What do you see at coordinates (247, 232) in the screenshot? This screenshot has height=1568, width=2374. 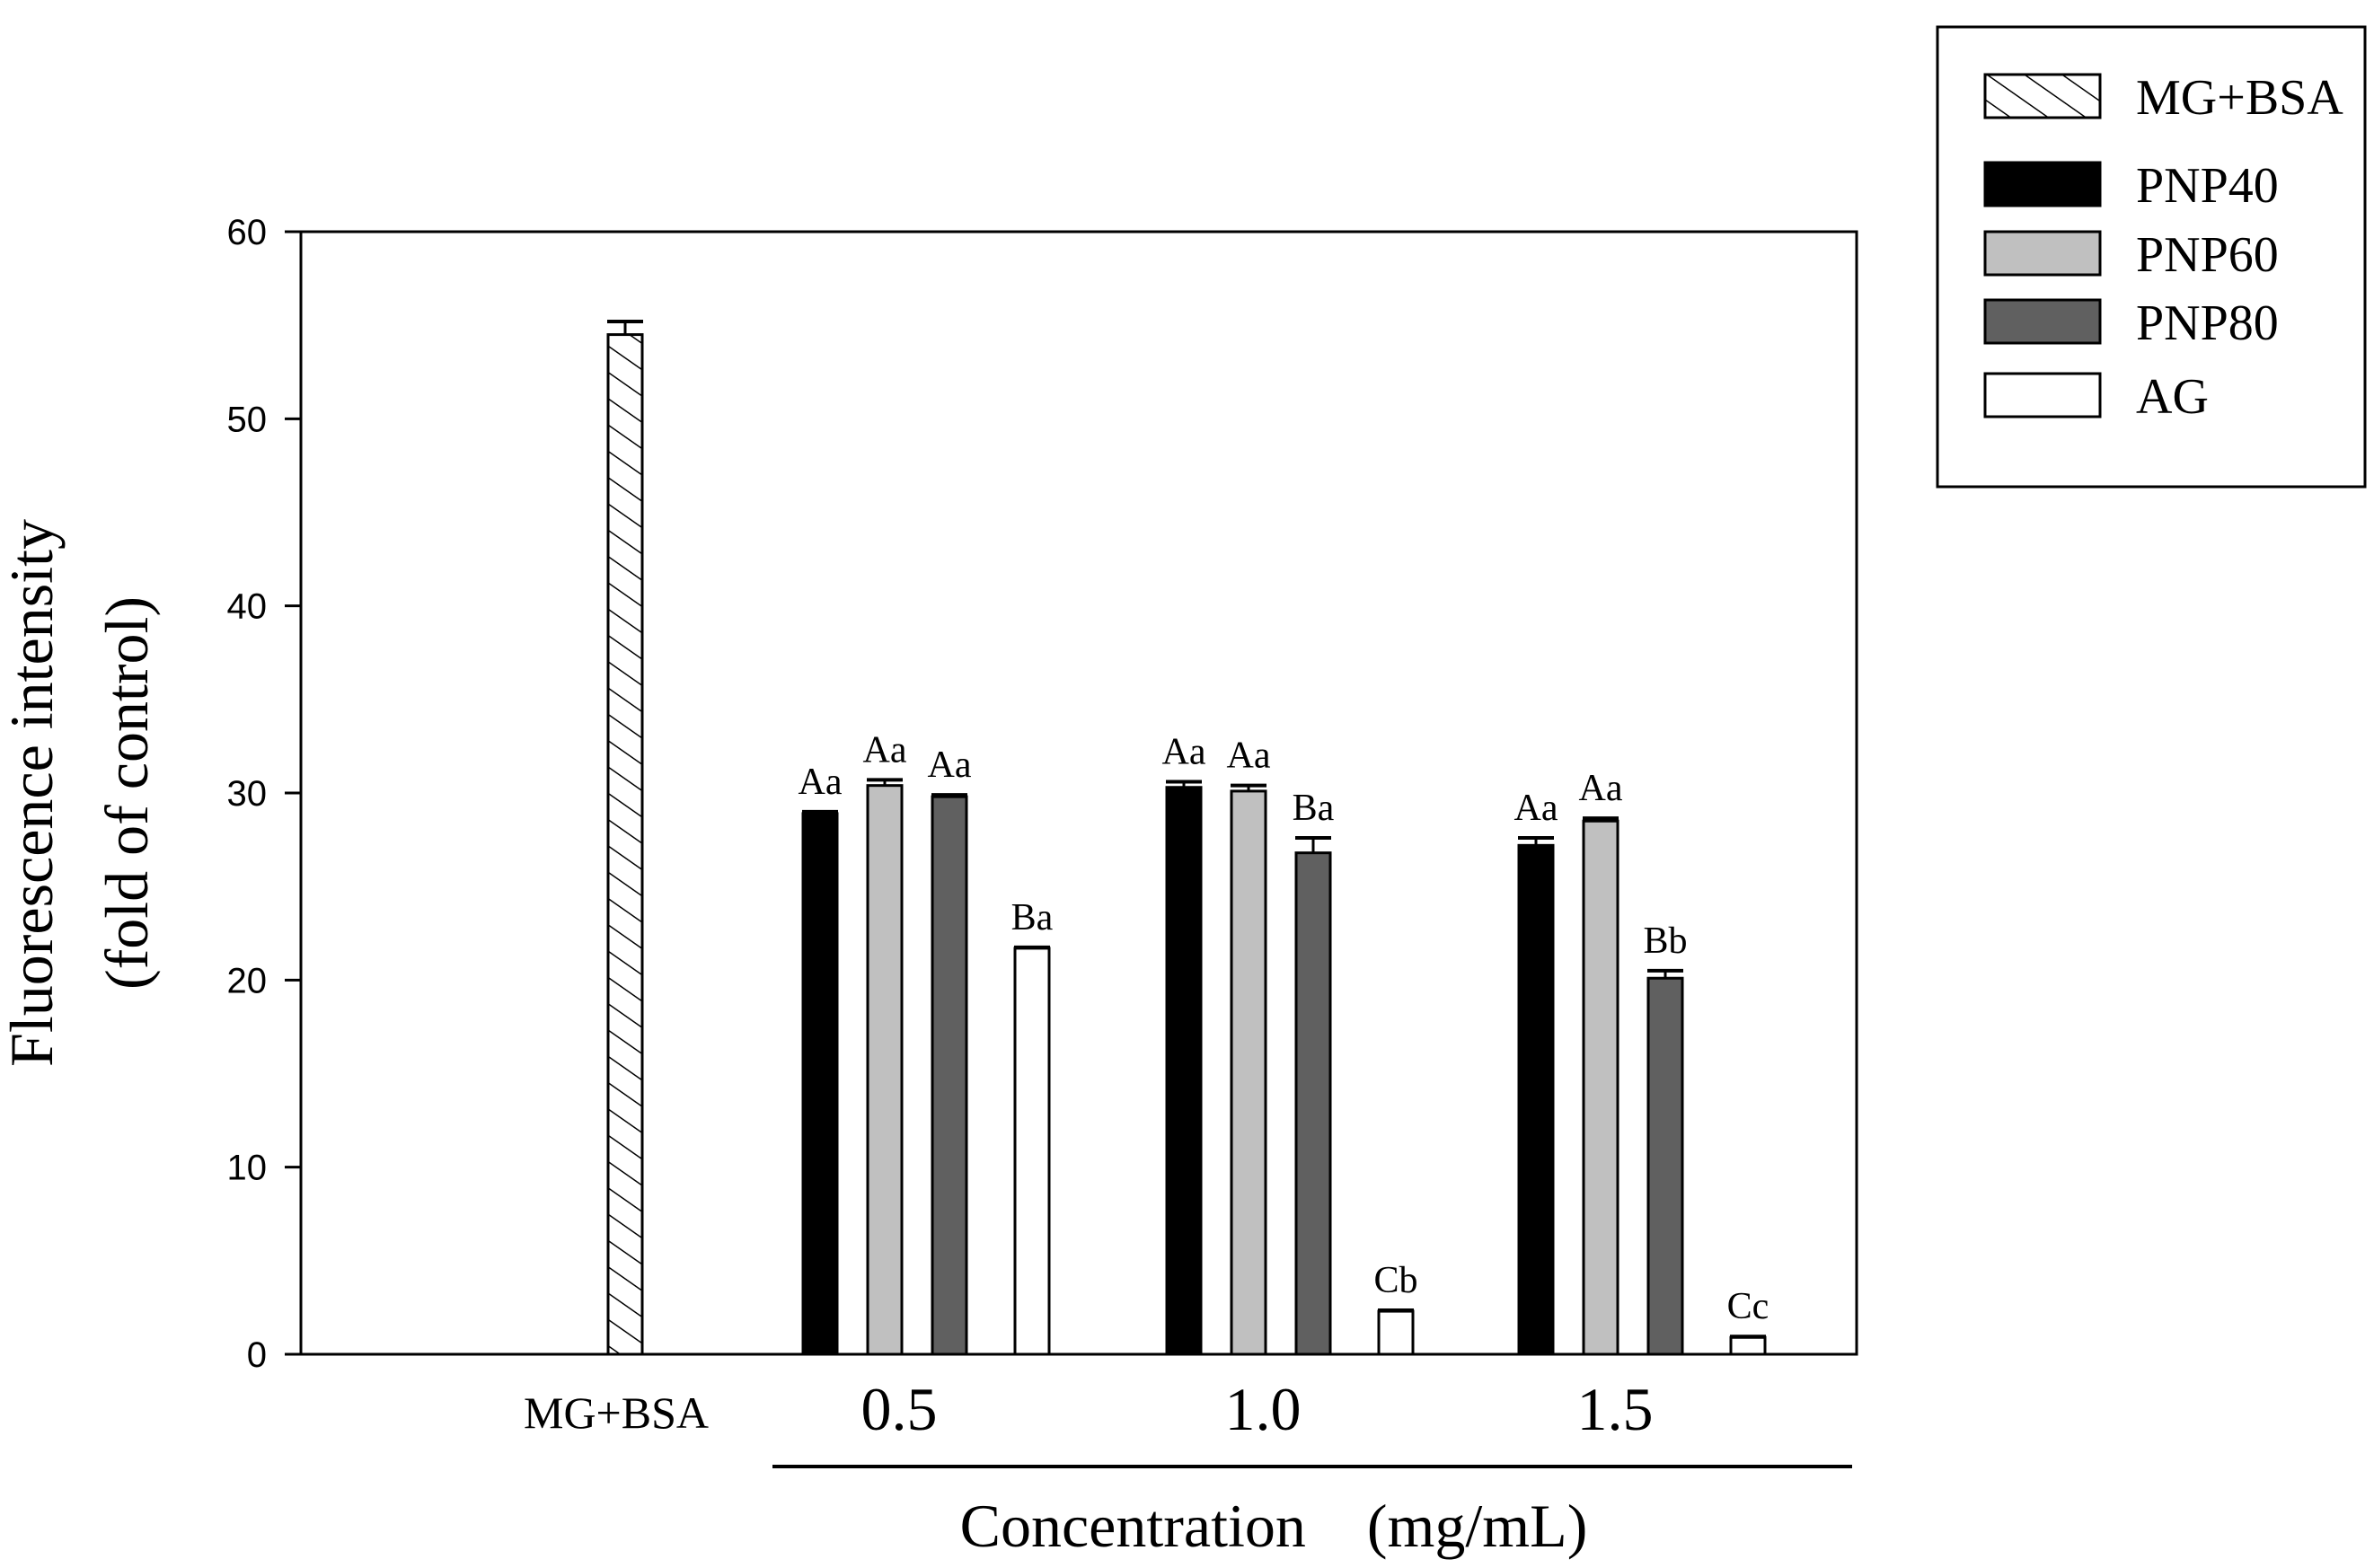 I see `y-tick-label: 60` at bounding box center [247, 232].